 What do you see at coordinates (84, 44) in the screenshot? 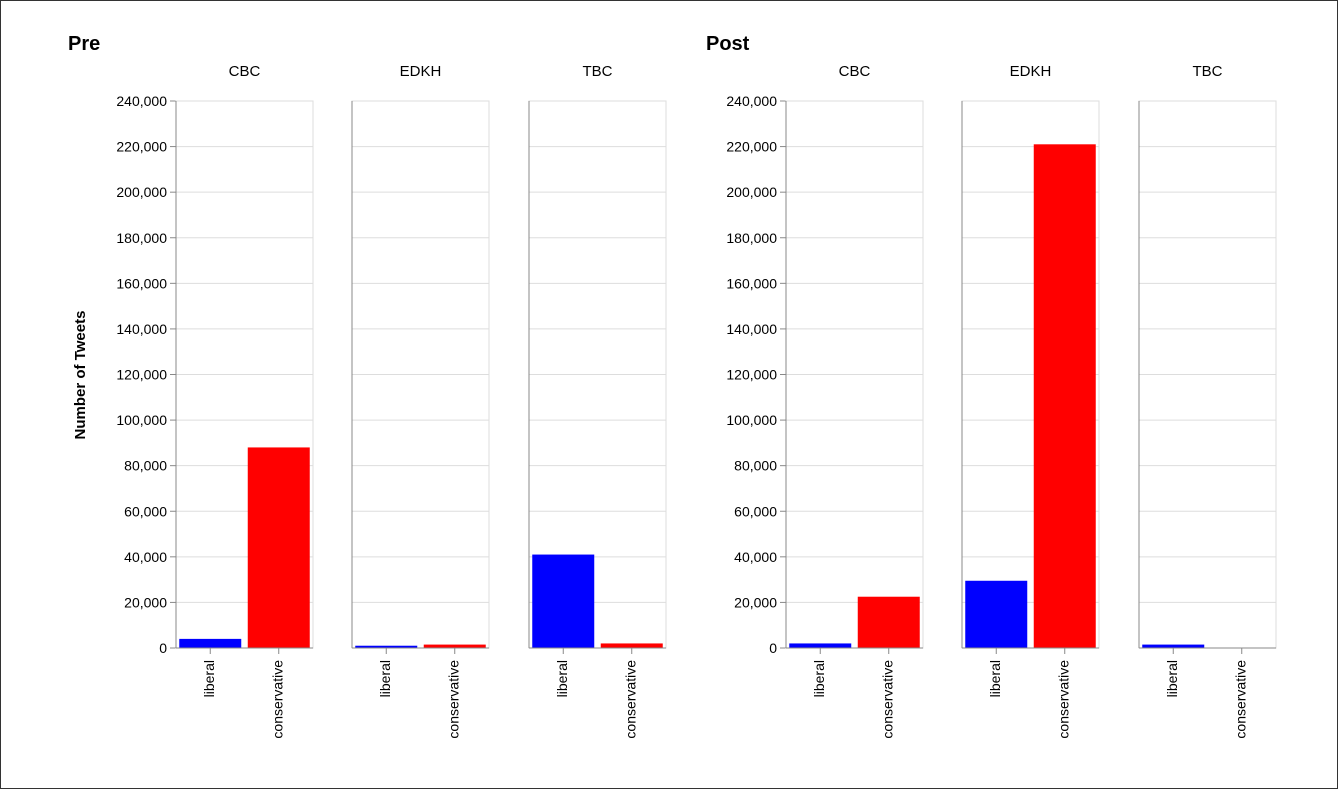
I see `group-title-pre: Pre` at bounding box center [84, 44].